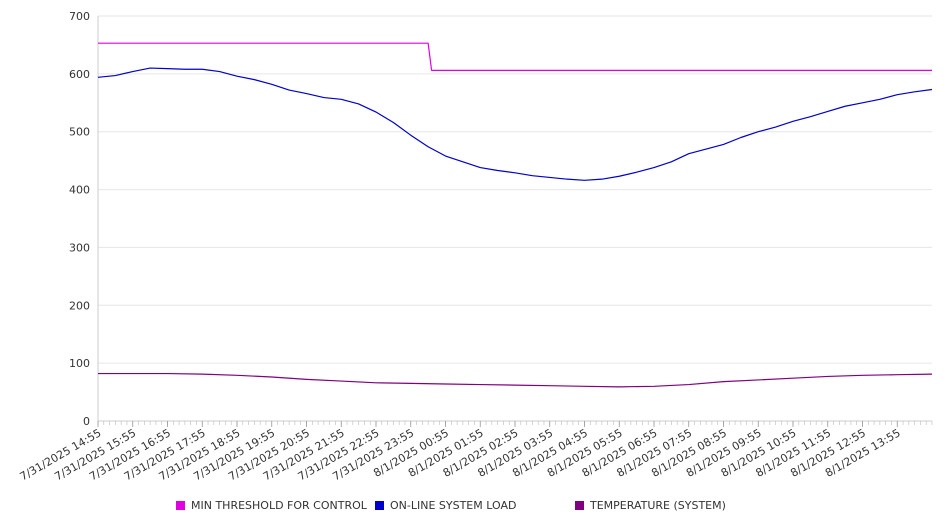 Image resolution: width=946 pixels, height=530 pixels. Describe the element at coordinates (86, 421) in the screenshot. I see `y-tick-label: 0` at that location.